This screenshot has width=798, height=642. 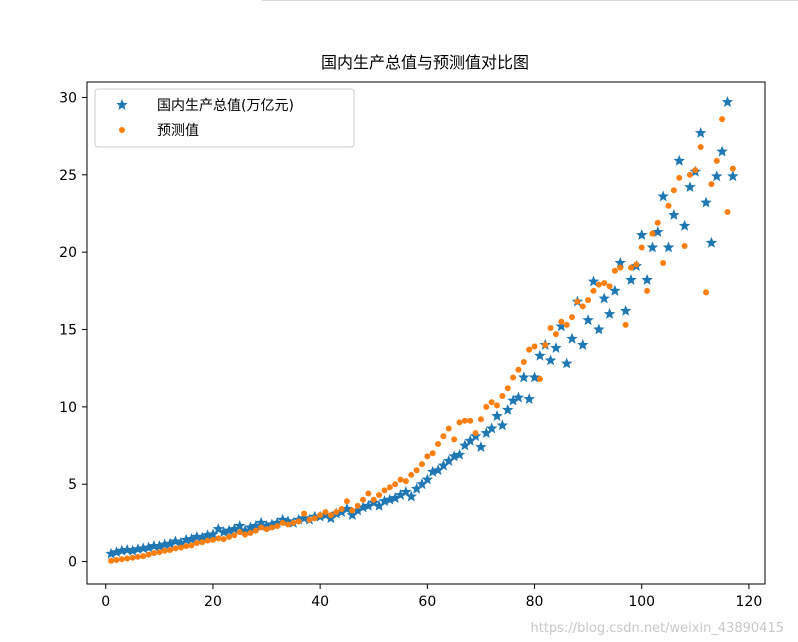 I want to click on top-divider, so click(x=530, y=0).